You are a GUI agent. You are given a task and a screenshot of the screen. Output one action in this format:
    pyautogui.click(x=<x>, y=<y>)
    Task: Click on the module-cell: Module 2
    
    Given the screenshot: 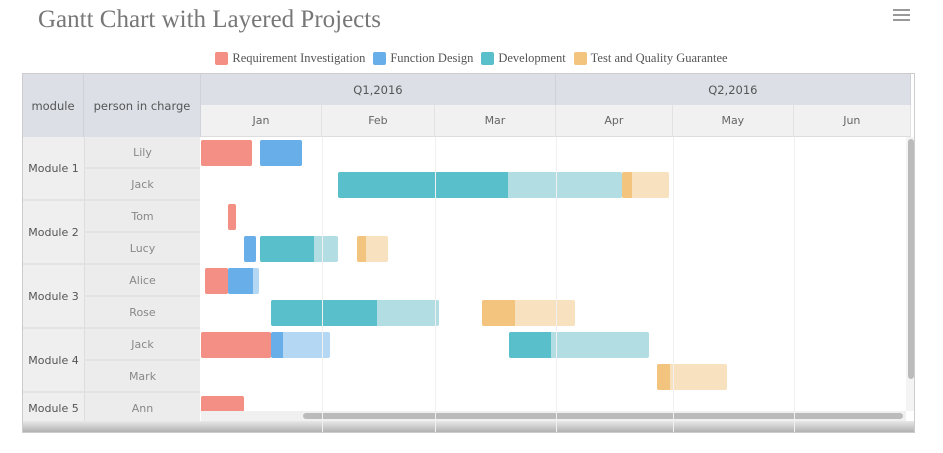 What is the action you would take?
    pyautogui.click(x=53, y=233)
    